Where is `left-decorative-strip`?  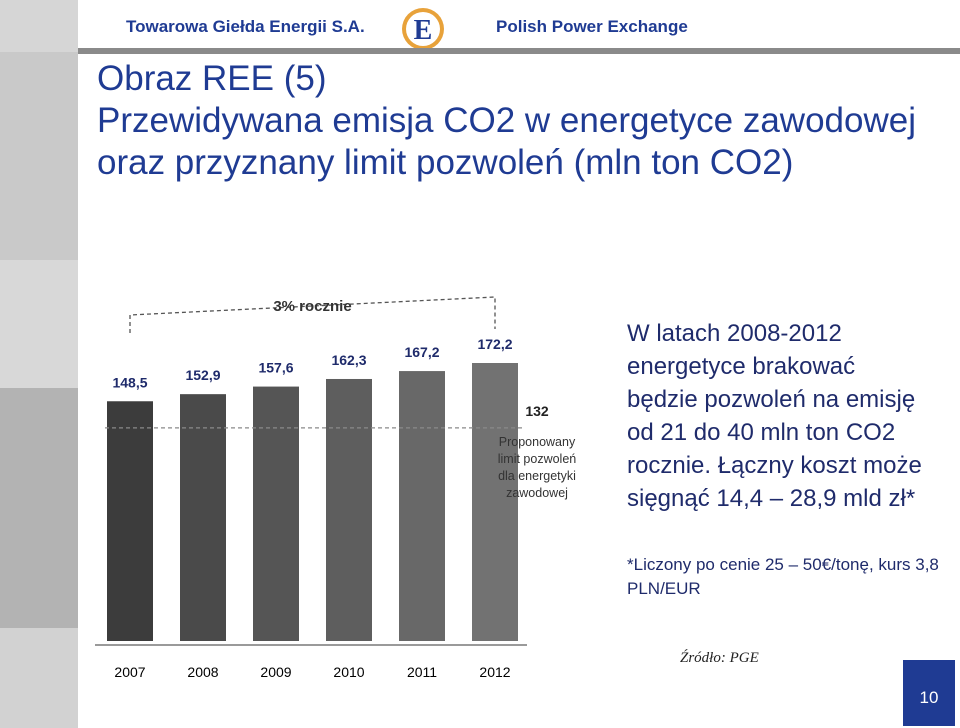
left-decorative-strip is located at coordinates (39, 364).